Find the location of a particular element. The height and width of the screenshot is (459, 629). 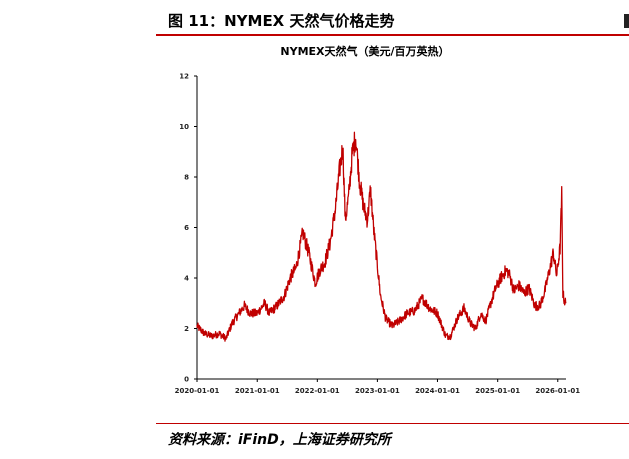

y-tick-label: 6 is located at coordinates (186, 228).